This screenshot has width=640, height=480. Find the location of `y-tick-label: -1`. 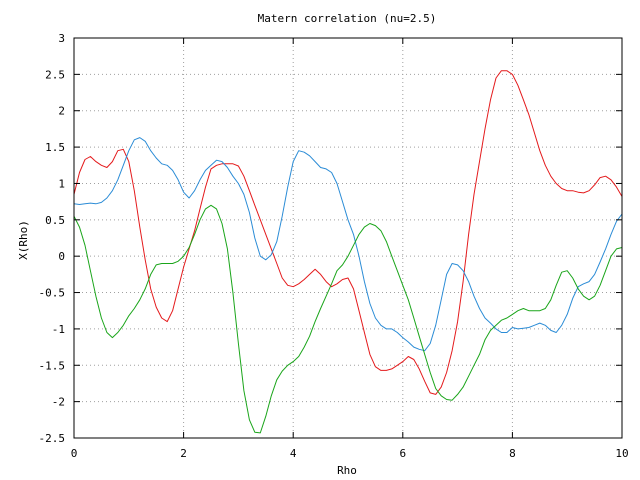

y-tick-label: -1 is located at coordinates (58, 329).